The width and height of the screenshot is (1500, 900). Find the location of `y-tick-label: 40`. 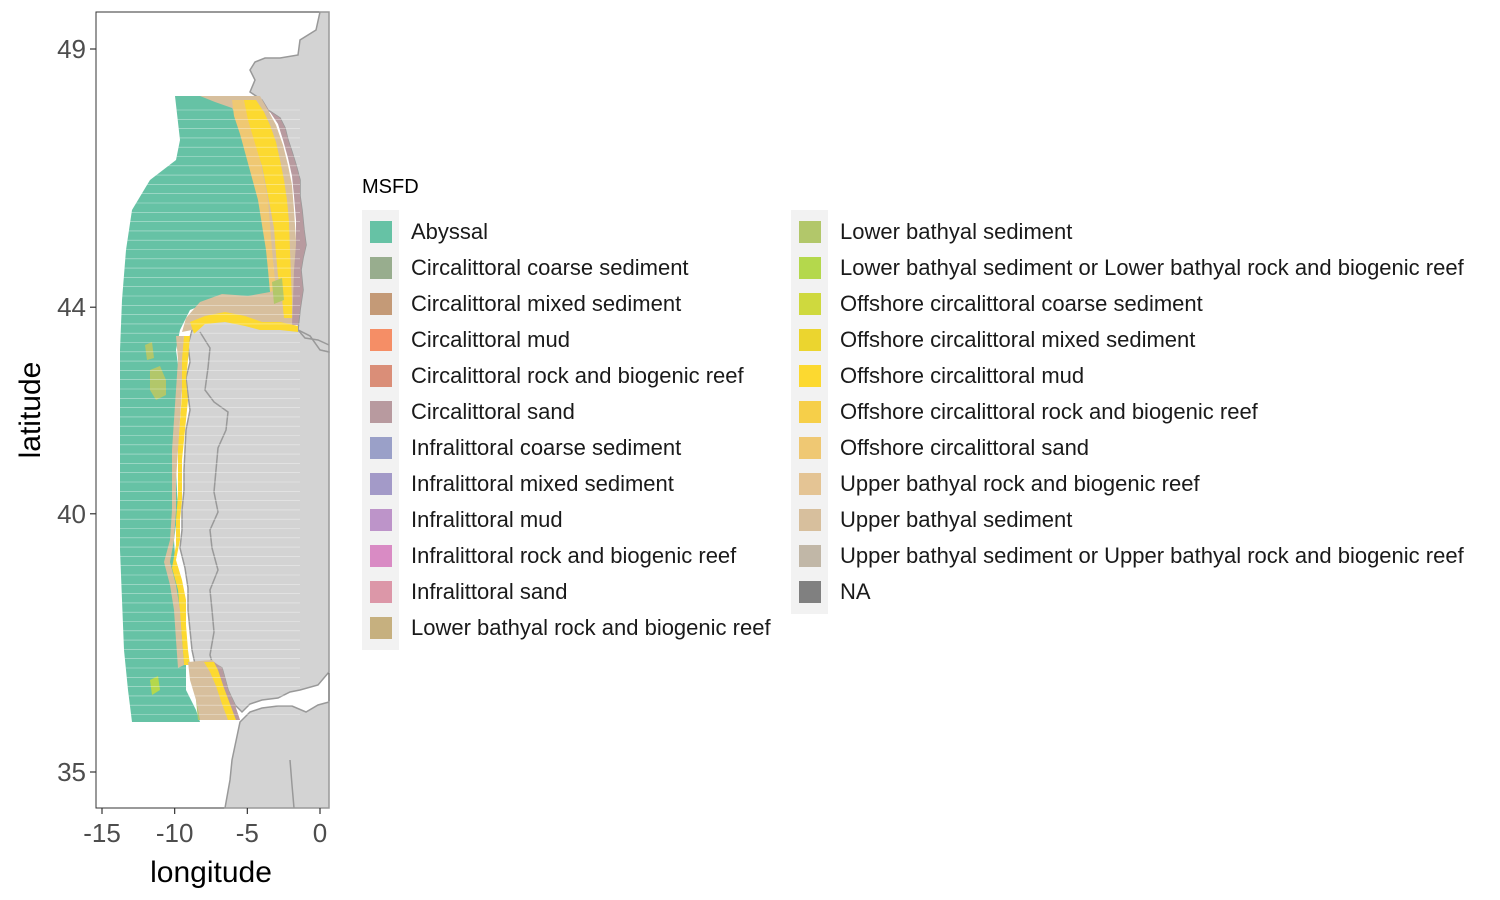

y-tick-label: 40 is located at coordinates (71, 514).